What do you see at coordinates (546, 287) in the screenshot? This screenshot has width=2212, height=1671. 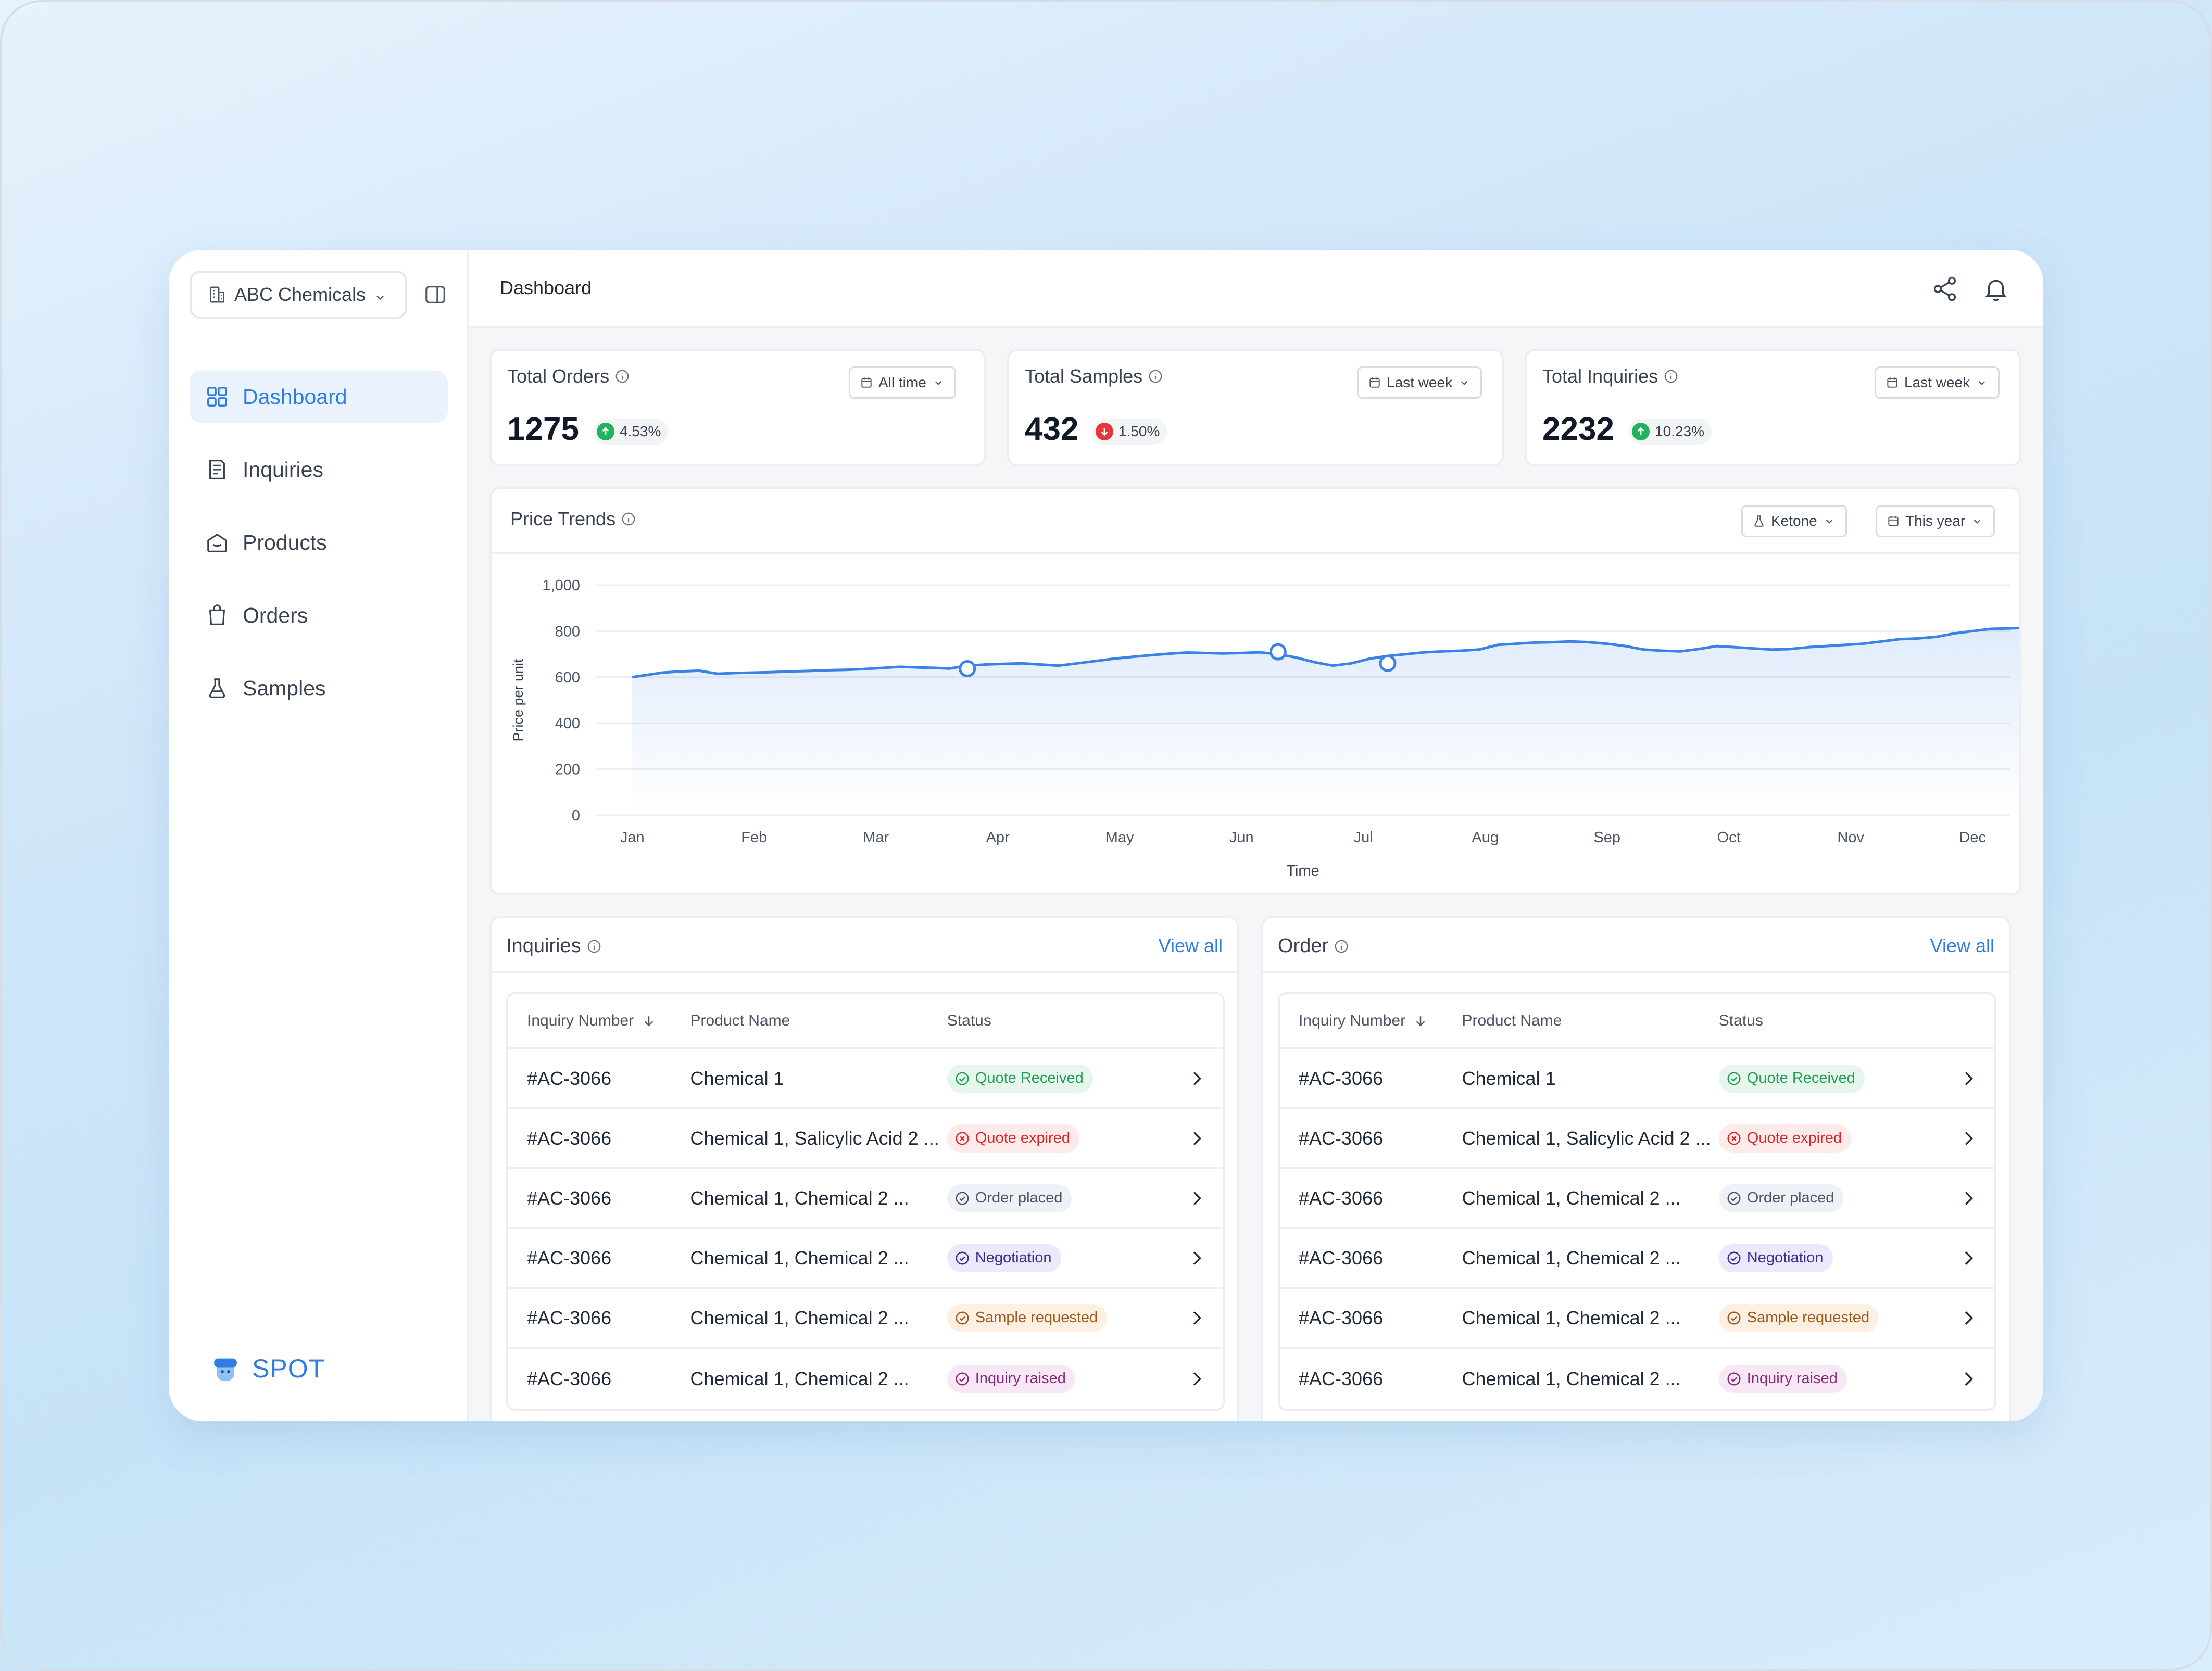 I see `page-title: Dashboard` at bounding box center [546, 287].